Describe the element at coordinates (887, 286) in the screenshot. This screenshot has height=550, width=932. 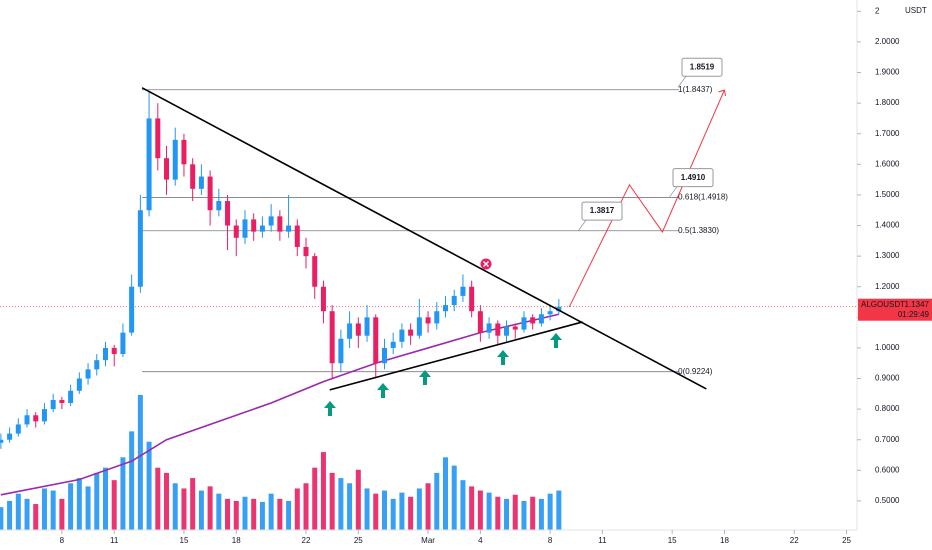
I see `y-tick-label: 1.2000` at that location.